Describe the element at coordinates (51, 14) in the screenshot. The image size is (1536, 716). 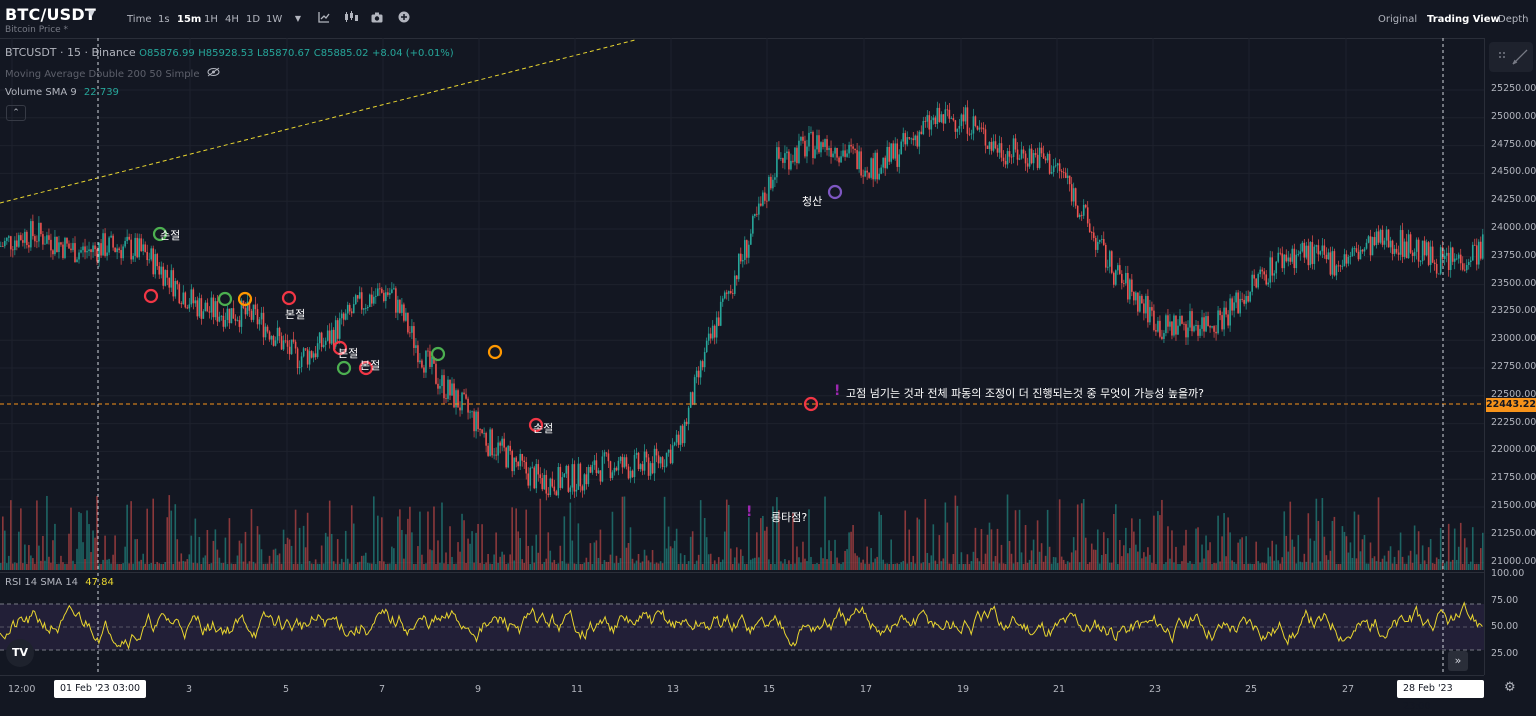
I see `symbol-selector: BTC/USDT` at that location.